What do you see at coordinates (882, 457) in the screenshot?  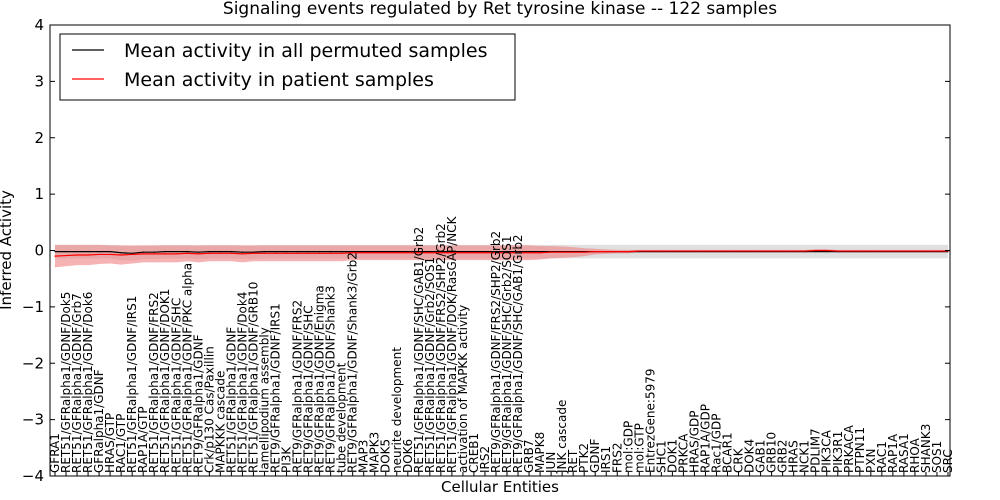 I see `x-tick-label: RAC1` at bounding box center [882, 457].